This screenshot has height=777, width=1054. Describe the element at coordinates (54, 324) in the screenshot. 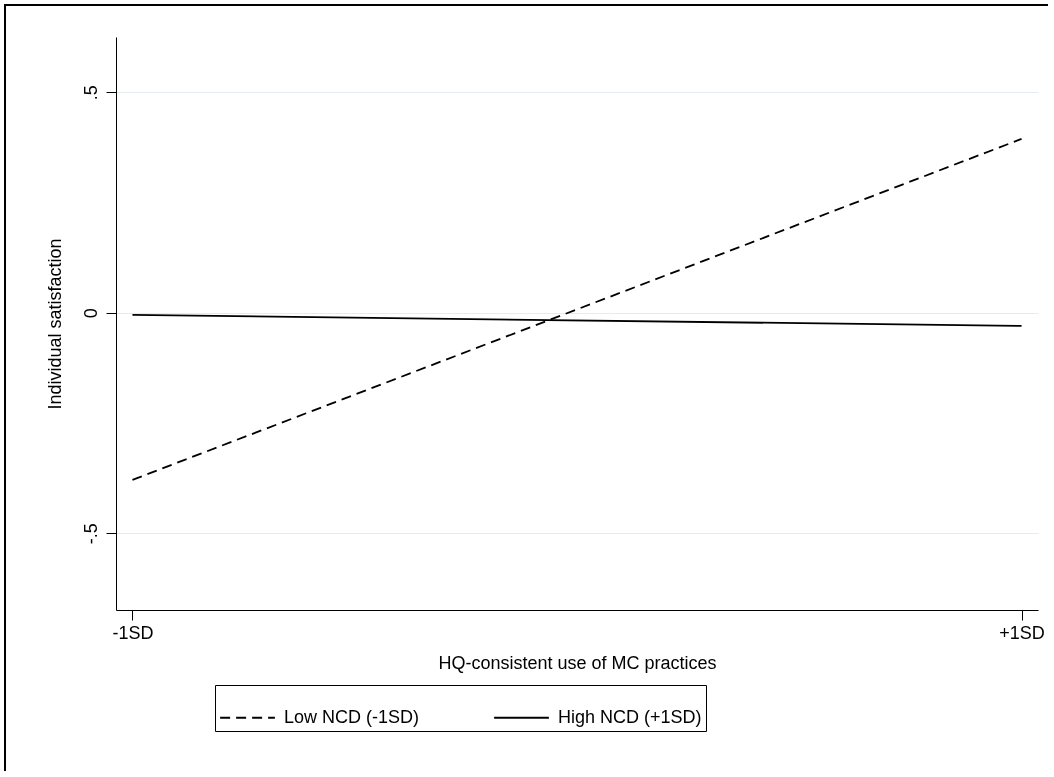

I see `y-axis-title: Individual satisfaction` at that location.